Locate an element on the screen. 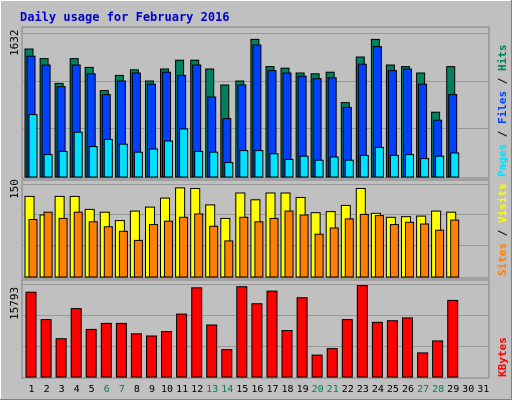  visits-ymax-label: 150 is located at coordinates (14, 189).